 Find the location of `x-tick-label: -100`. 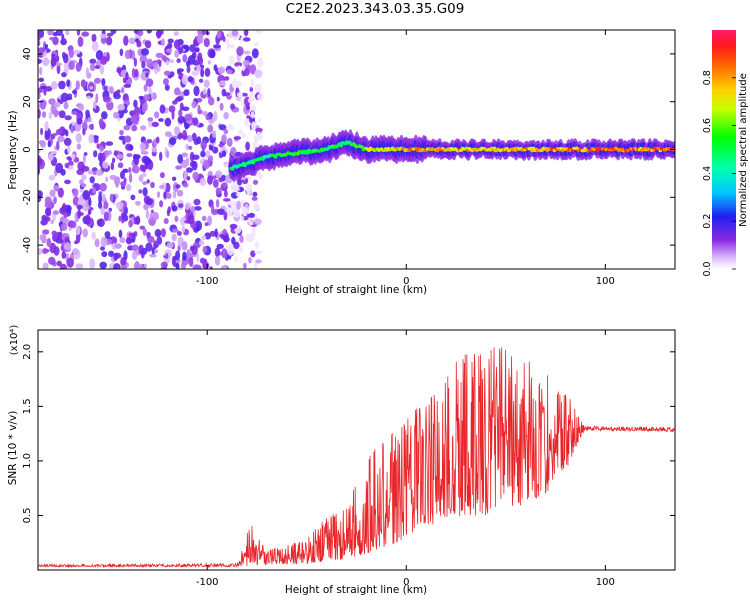

x-tick-label: -100 is located at coordinates (207, 582).